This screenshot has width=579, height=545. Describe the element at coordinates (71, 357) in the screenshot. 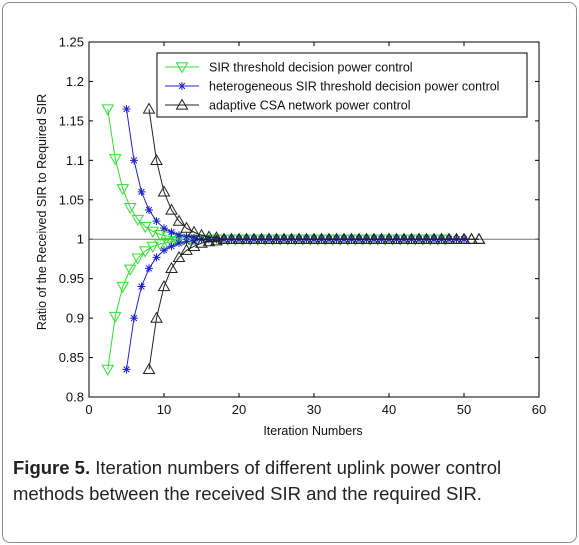

I see `y-tick-label: 0.85` at that location.